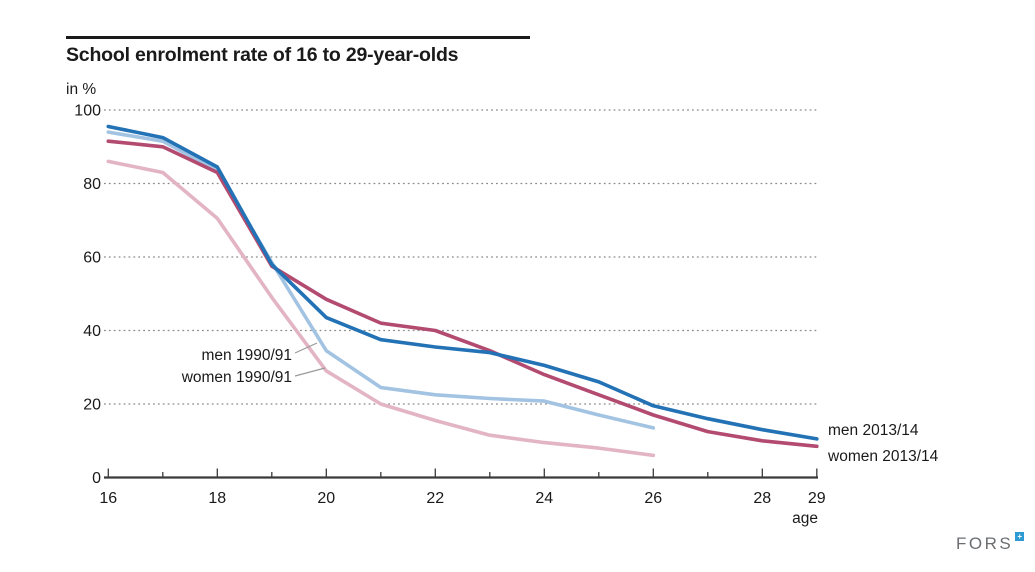 The height and width of the screenshot is (572, 1035). I want to click on series-label-men-2013-14: men 2013/14, so click(873, 430).